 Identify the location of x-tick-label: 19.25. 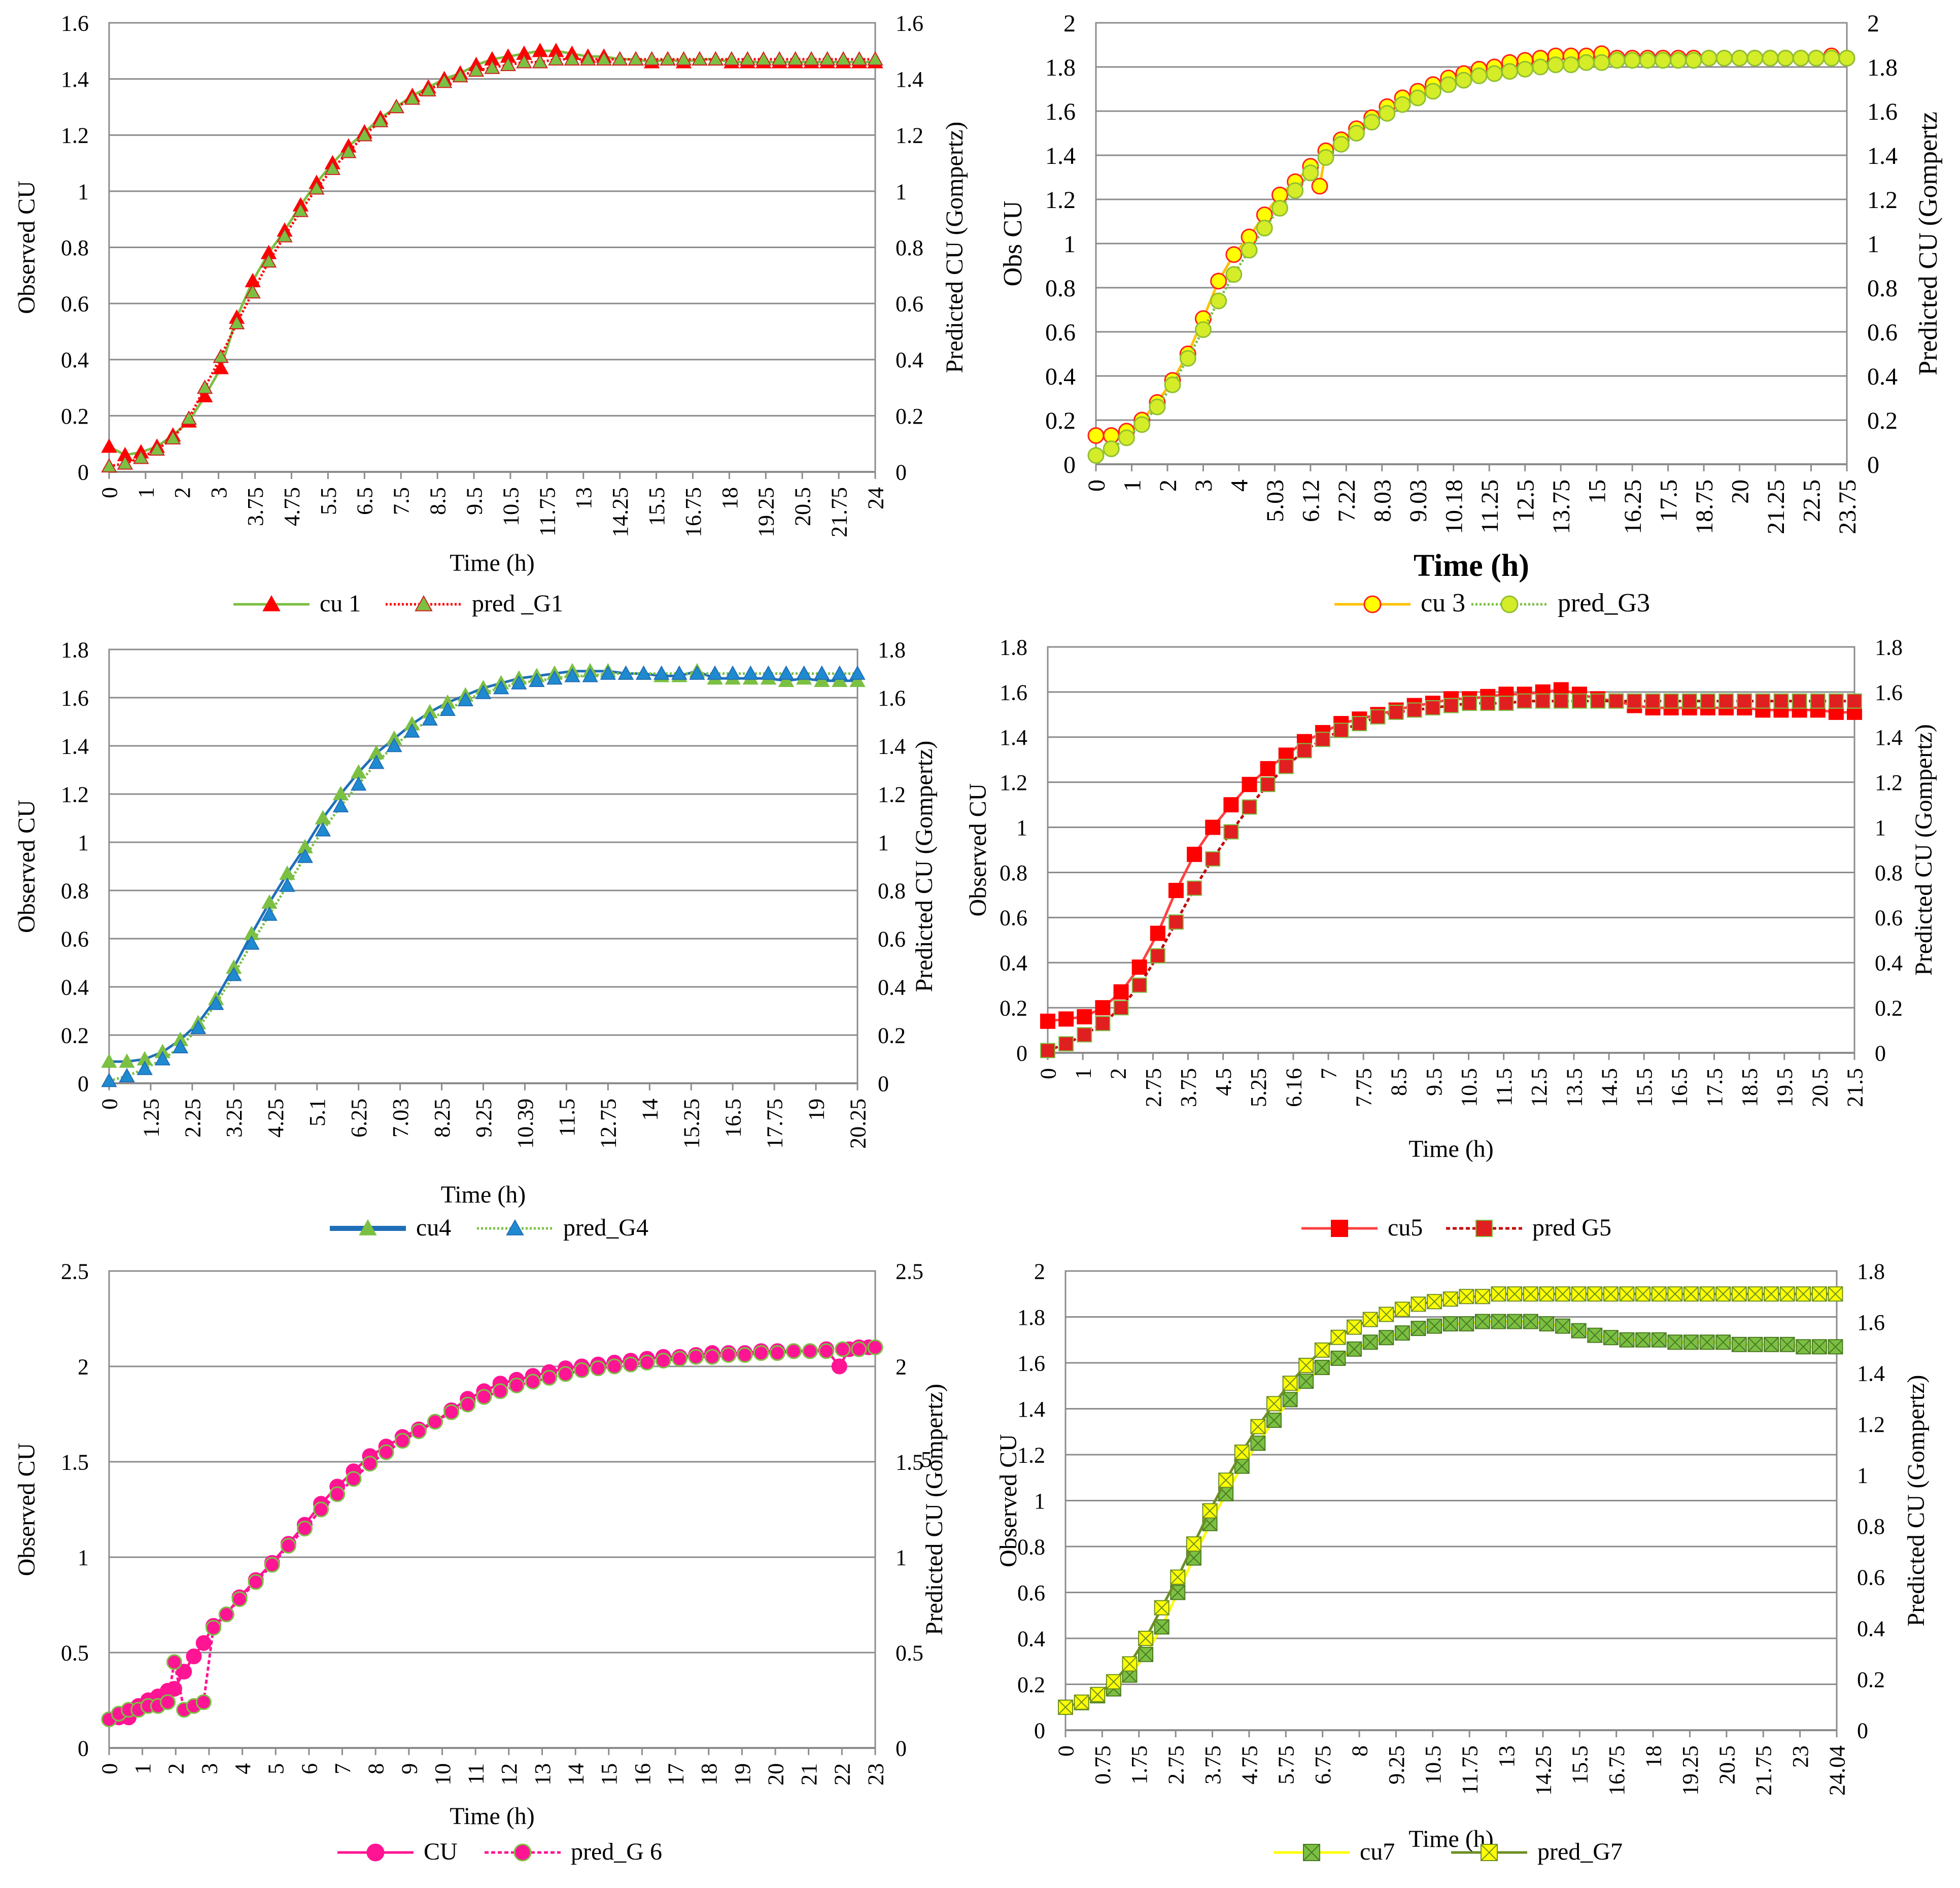
(767, 512).